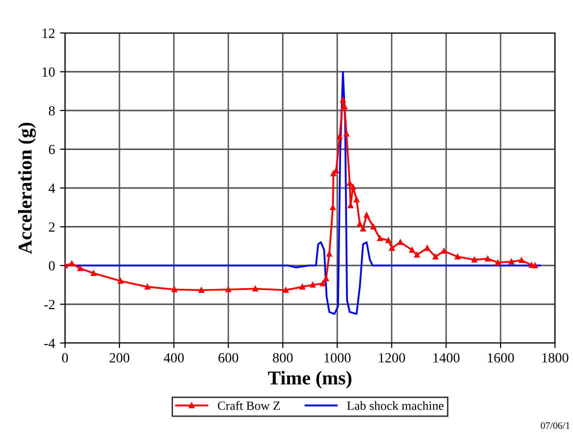  Describe the element at coordinates (51, 111) in the screenshot. I see `y-tick-label: 8` at that location.